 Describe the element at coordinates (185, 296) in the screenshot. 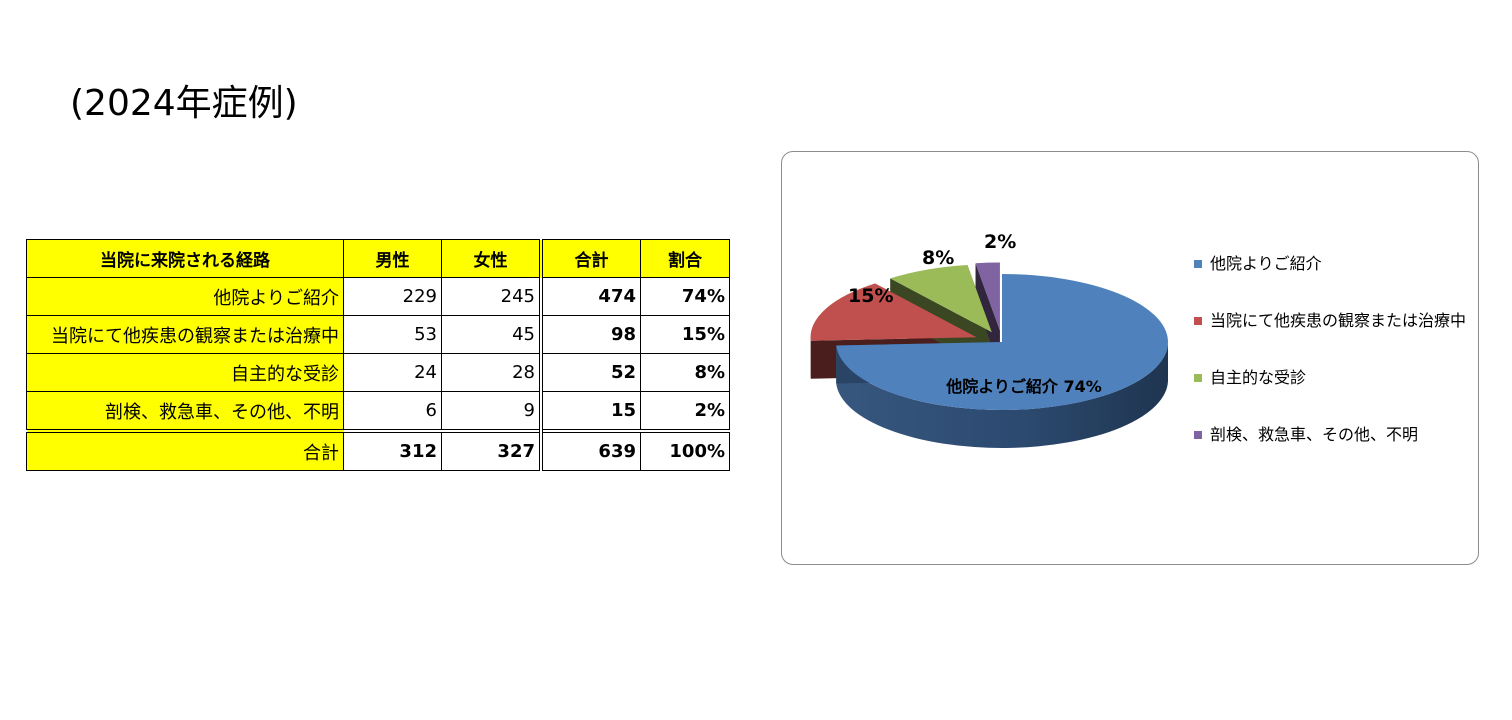

I see `row-label: 他院よりご紹介` at that location.